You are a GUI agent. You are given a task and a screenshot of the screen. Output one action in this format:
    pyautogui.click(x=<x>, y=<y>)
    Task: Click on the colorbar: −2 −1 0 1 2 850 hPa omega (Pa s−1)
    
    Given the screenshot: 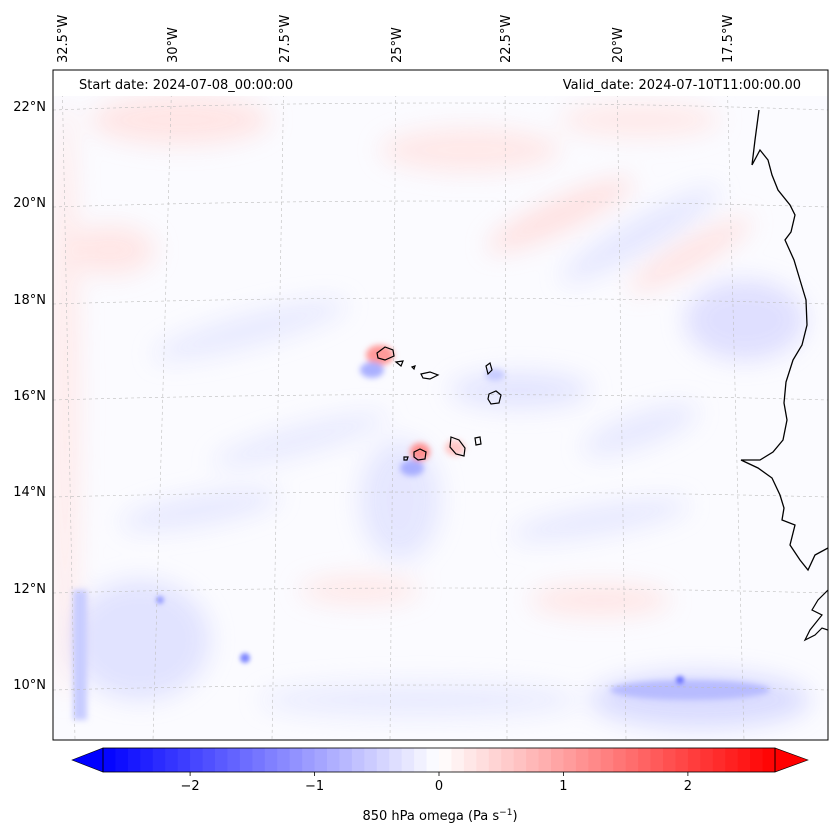 What is the action you would take?
    pyautogui.click(x=440, y=785)
    